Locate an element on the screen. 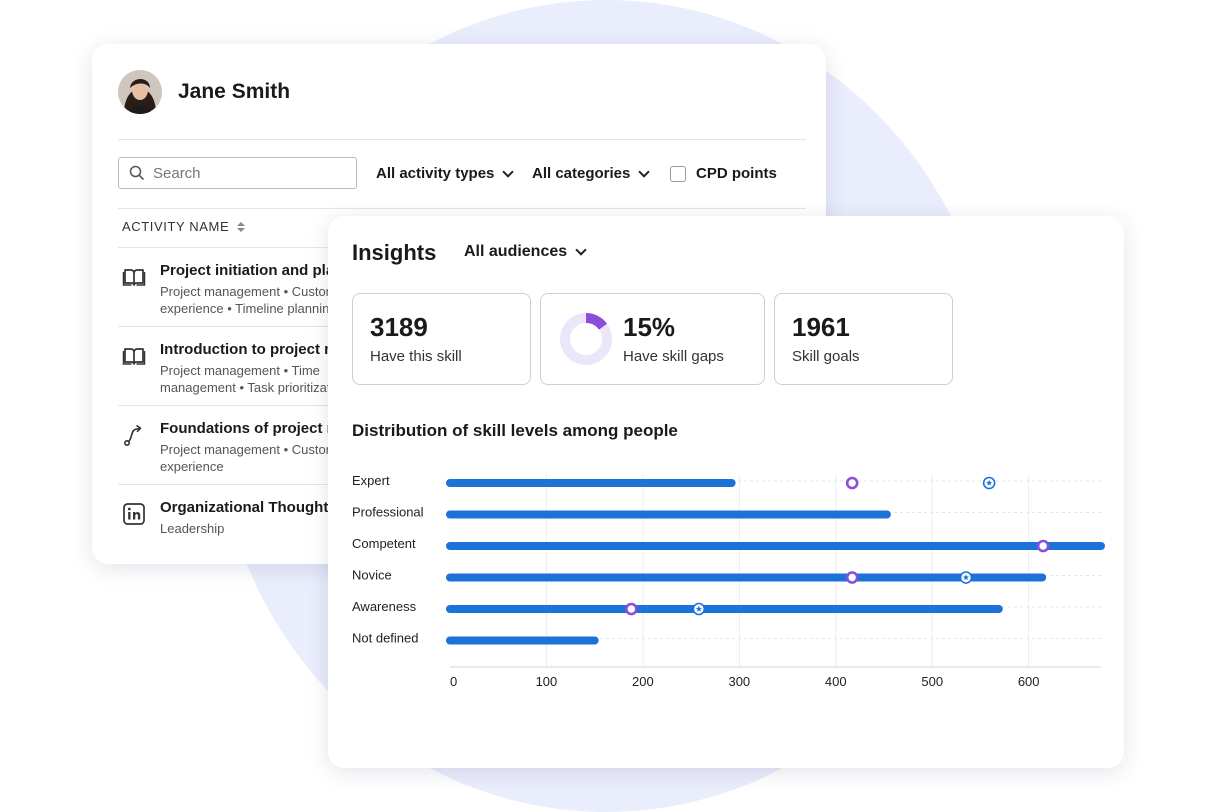  x-tick-label: 100 is located at coordinates (547, 681).